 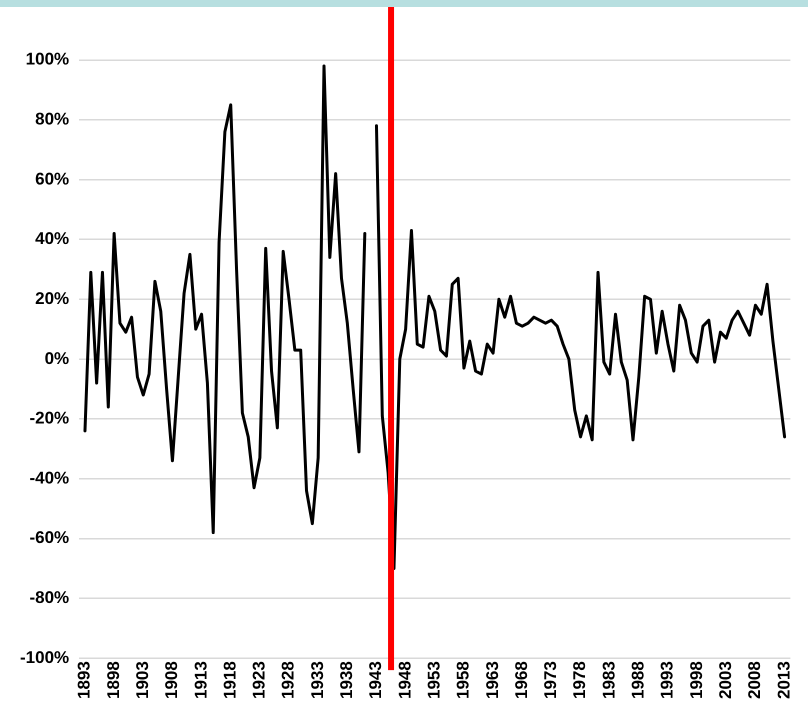 I want to click on y-tick-label: 100%, so click(x=48, y=59).